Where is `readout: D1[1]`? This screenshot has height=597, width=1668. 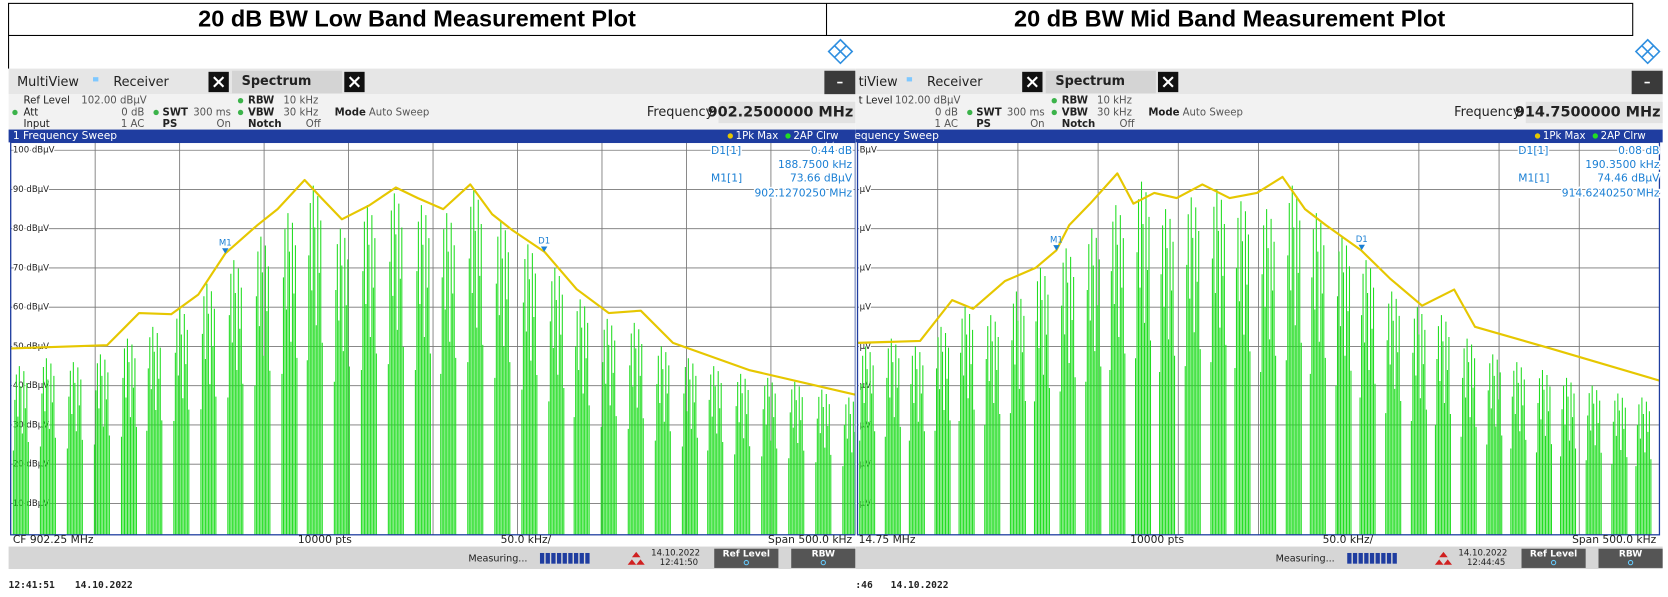 readout: D1[1] is located at coordinates (1533, 150).